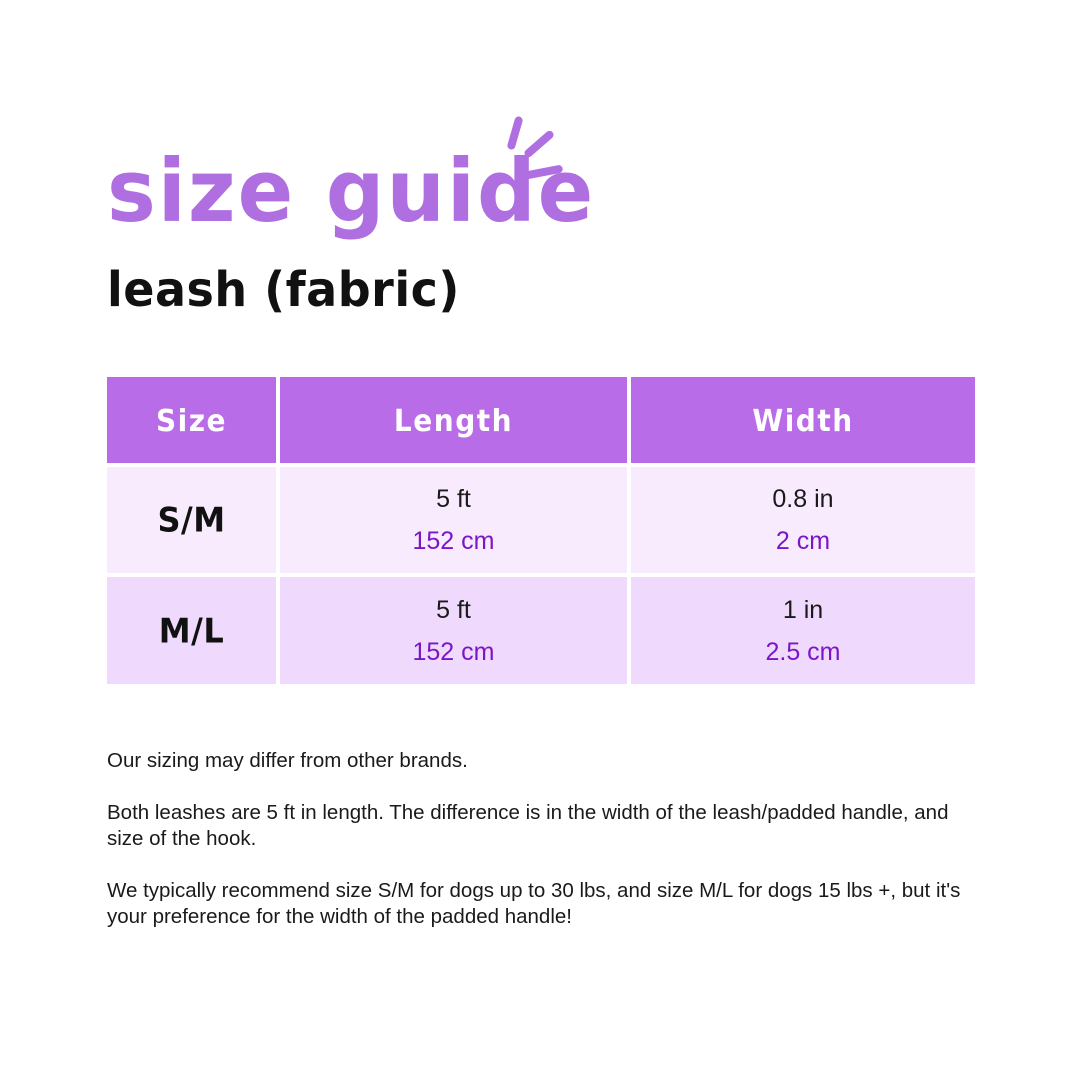  What do you see at coordinates (803, 651) in the screenshot?
I see `width-metric-value: 2.5 cm` at bounding box center [803, 651].